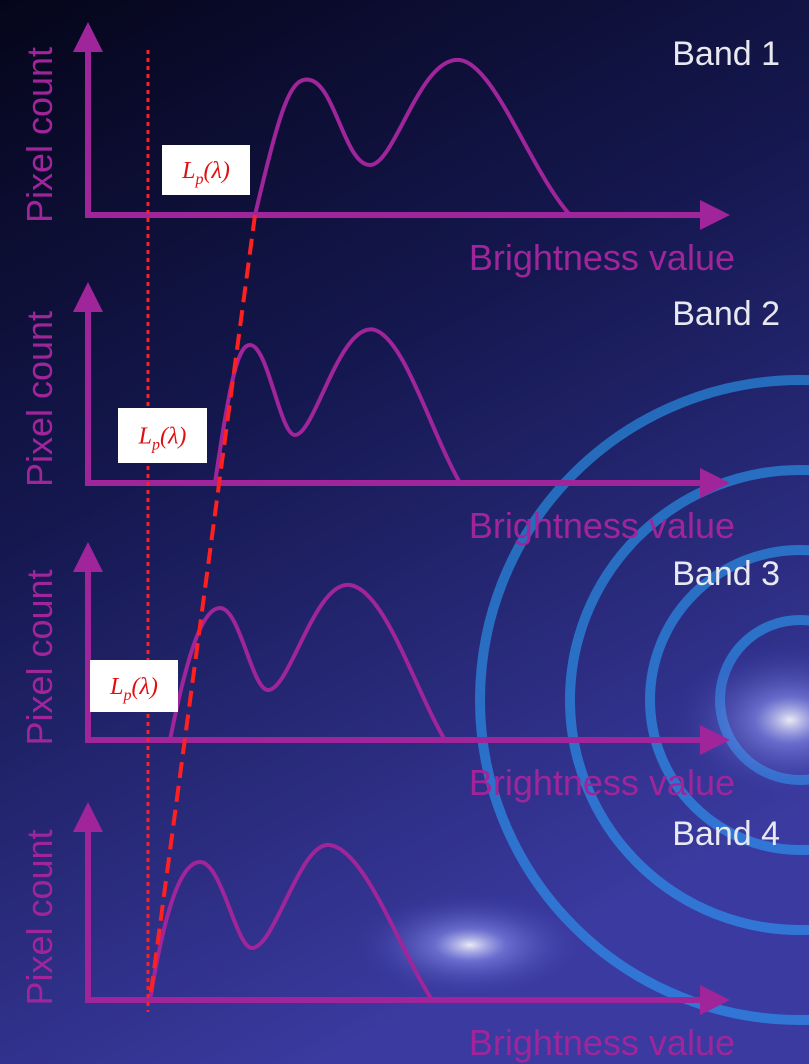  What do you see at coordinates (726, 834) in the screenshot?
I see `band-label: Band 4` at bounding box center [726, 834].